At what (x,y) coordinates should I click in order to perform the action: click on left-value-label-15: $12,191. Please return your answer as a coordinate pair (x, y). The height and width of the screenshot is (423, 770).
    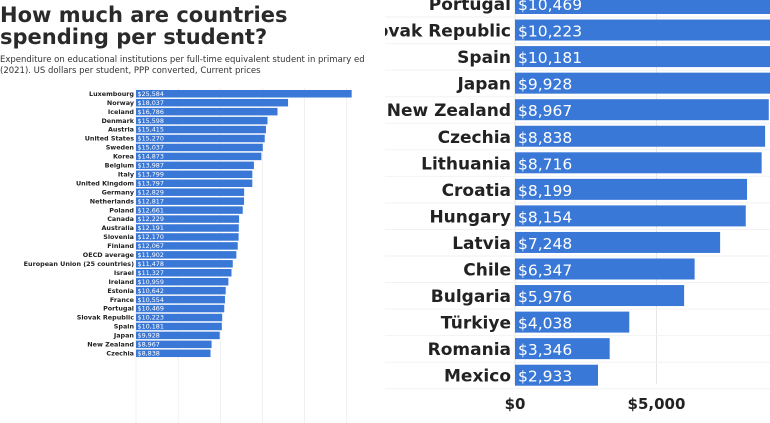
    Looking at the image, I should click on (151, 228).